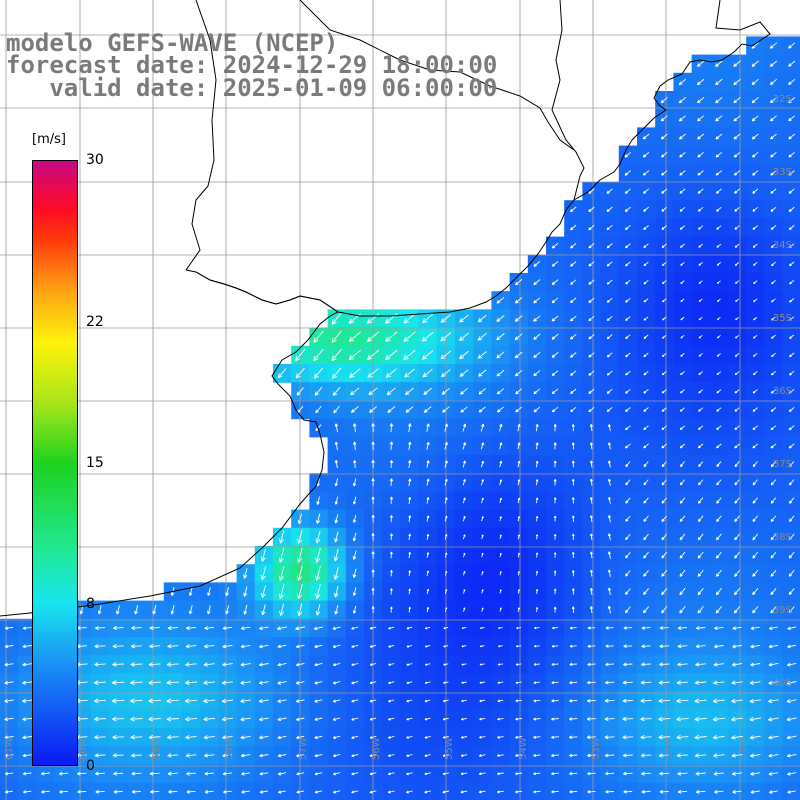 The image size is (800, 800). Describe the element at coordinates (90, 604) in the screenshot. I see `colorbar-tick-label: 8` at that location.